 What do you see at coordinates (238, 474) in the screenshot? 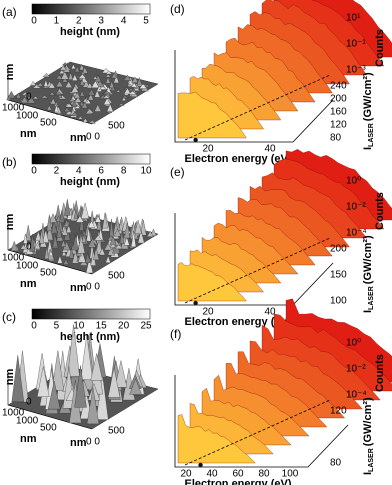
I see `energy-tick: 60` at bounding box center [238, 474].